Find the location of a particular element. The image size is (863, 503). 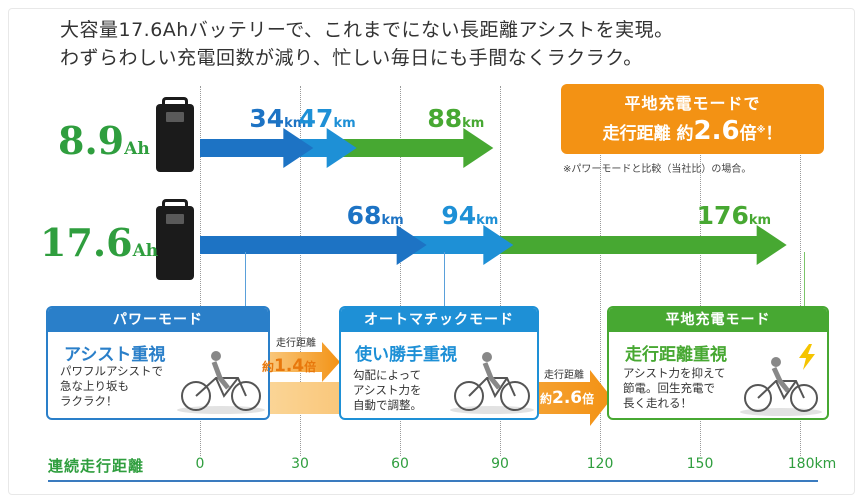

callout-value: 2.6 is located at coordinates (716, 131).